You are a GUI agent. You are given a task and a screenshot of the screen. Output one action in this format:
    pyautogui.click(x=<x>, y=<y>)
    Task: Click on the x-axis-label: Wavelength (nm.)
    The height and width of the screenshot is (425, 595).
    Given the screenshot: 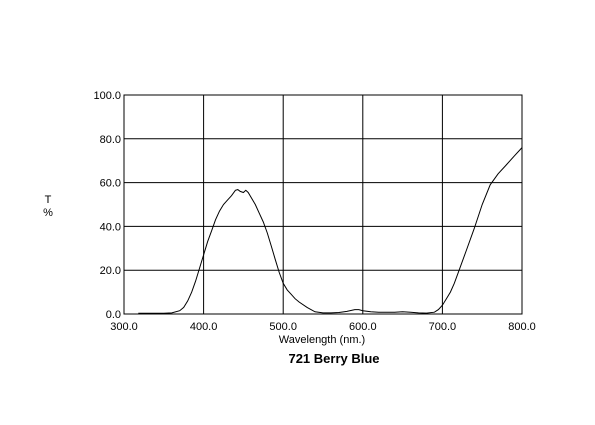 What is the action you would take?
    pyautogui.click(x=322, y=340)
    